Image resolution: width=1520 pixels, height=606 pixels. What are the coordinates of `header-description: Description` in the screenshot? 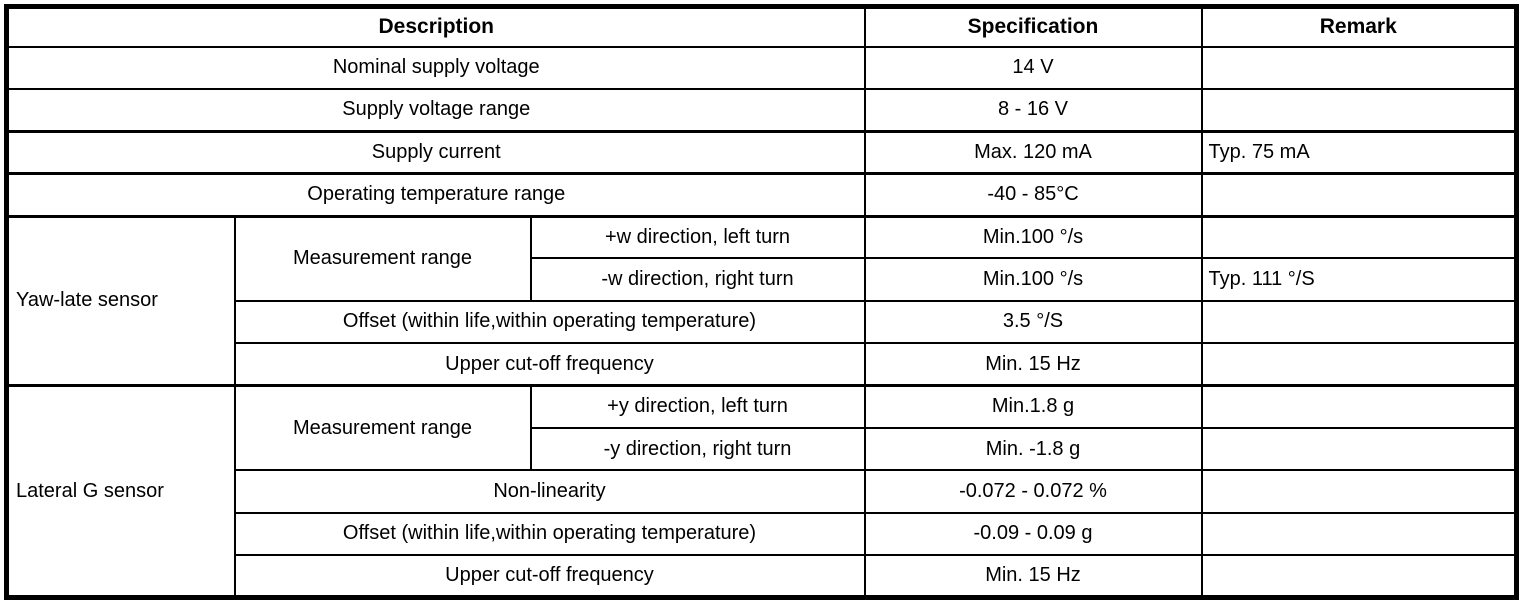 It's located at (435, 26).